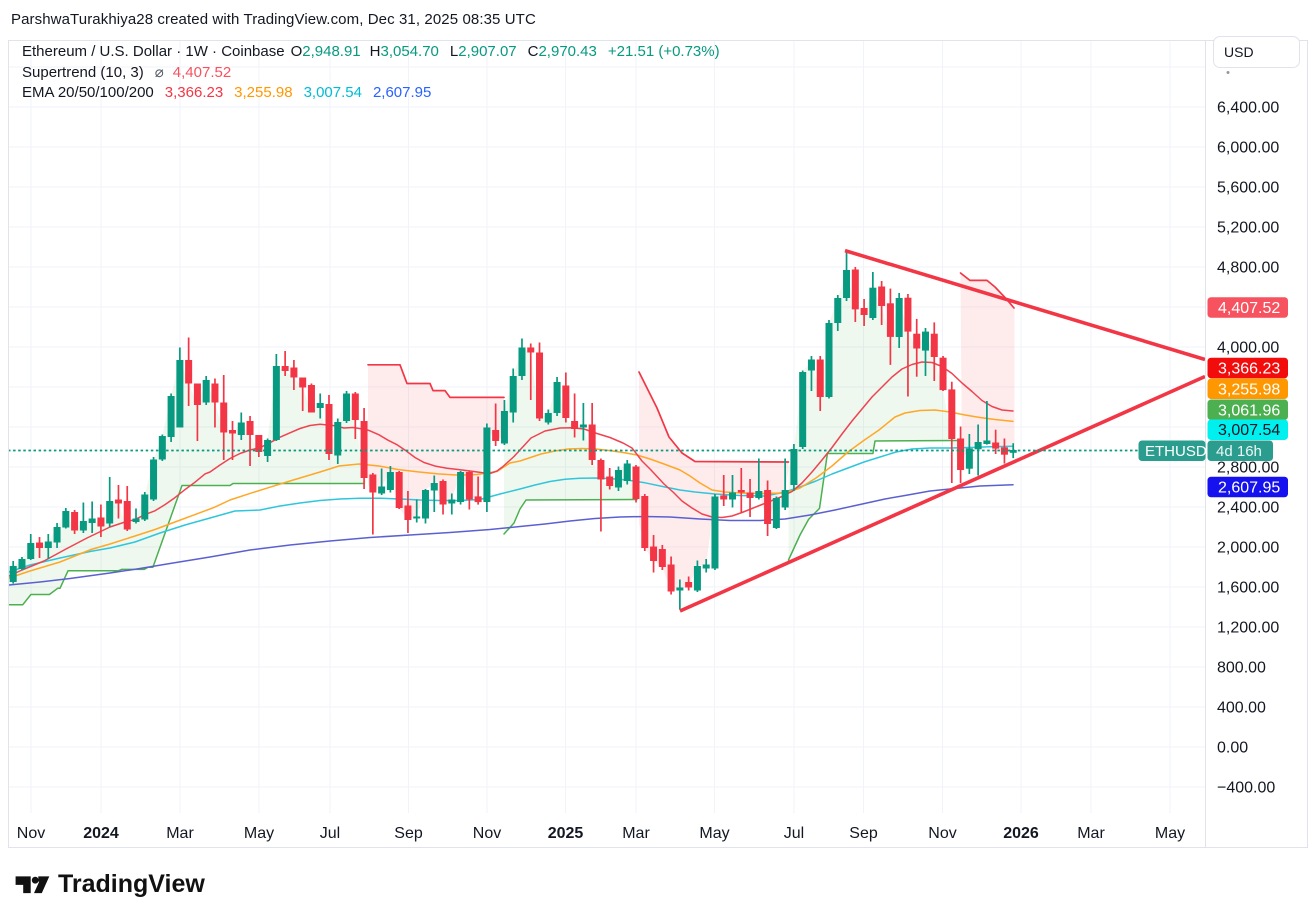 The width and height of the screenshot is (1316, 922). I want to click on svg-text: 2,400.00, so click(1248, 508).